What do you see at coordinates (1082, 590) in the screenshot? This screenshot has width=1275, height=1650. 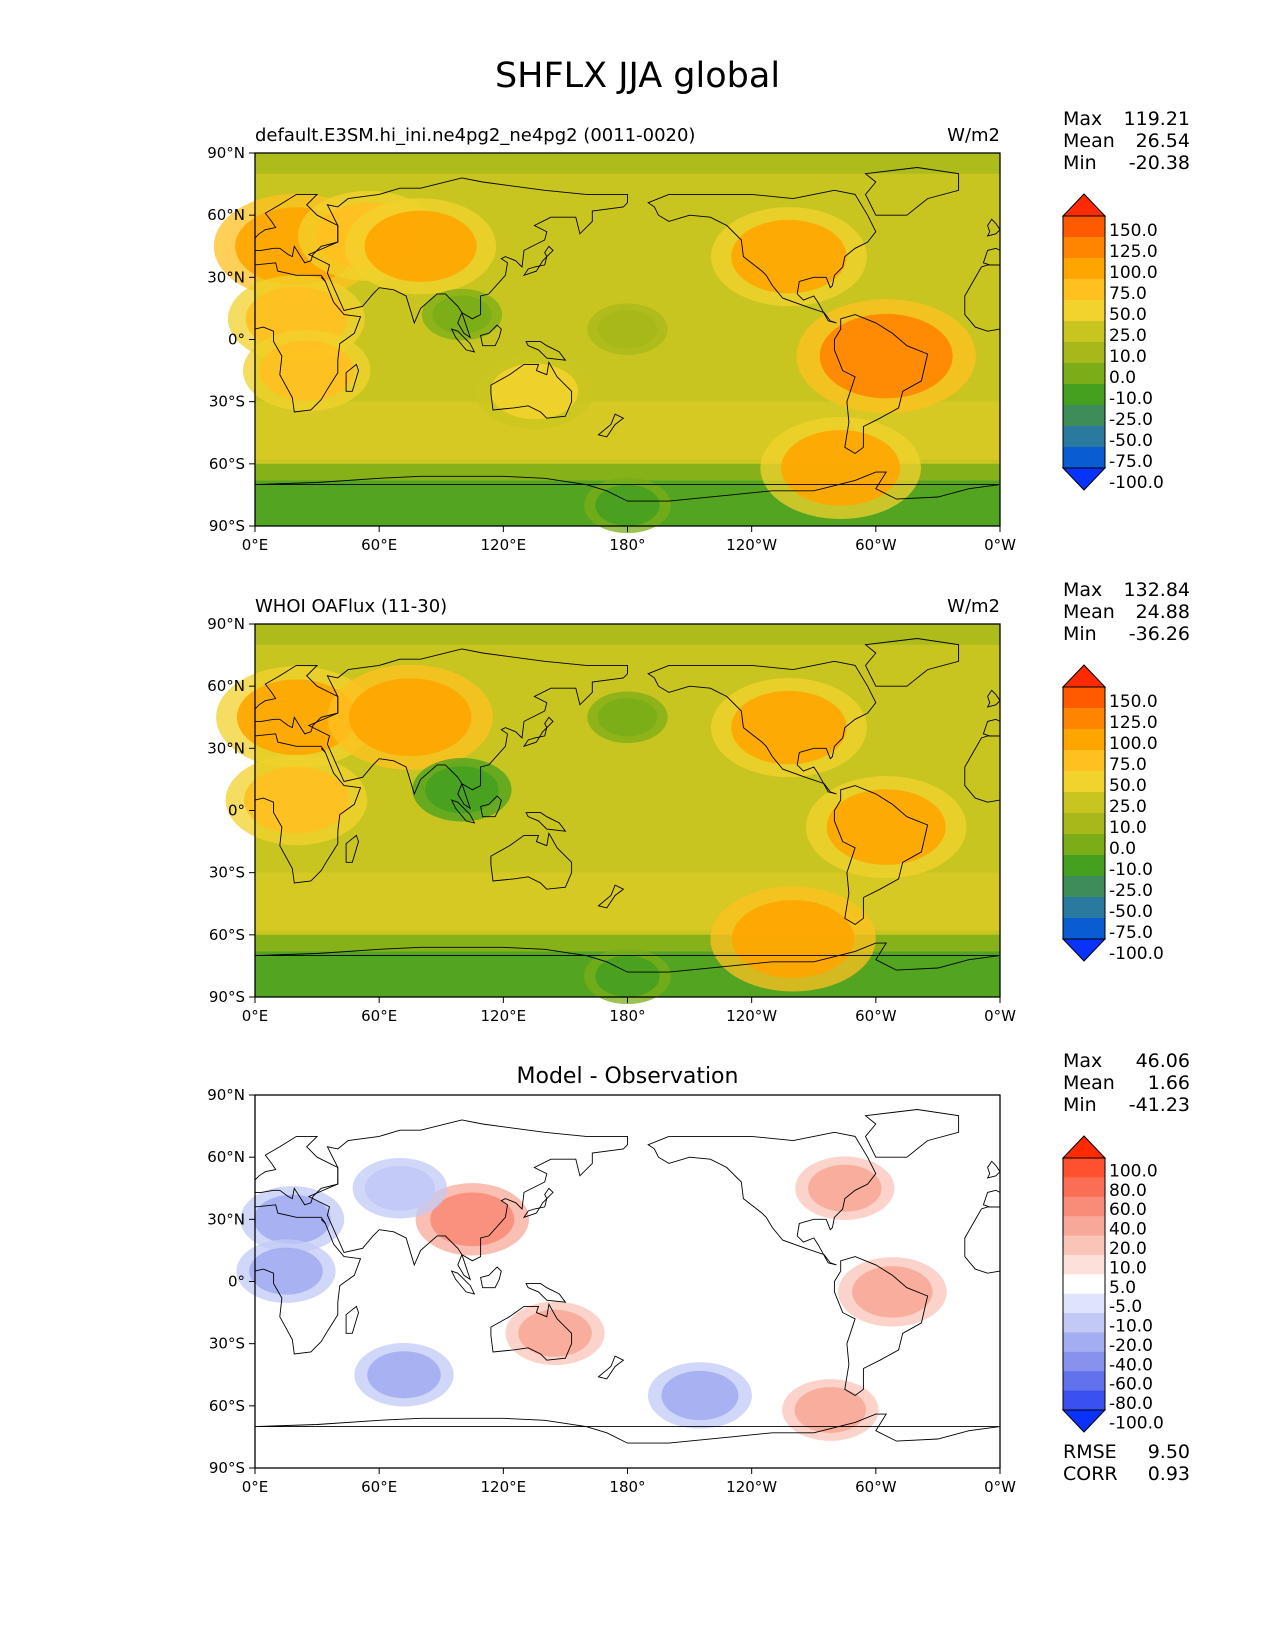 I see `stat-label: Max` at bounding box center [1082, 590].